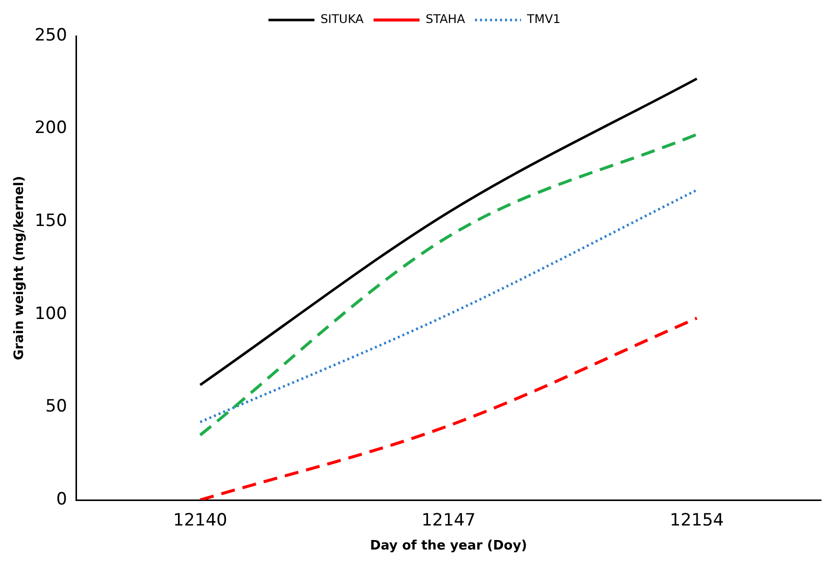 Image resolution: width=831 pixels, height=566 pixels. Describe the element at coordinates (449, 546) in the screenshot. I see `x-axis-title: Day of the year (Doy)` at that location.